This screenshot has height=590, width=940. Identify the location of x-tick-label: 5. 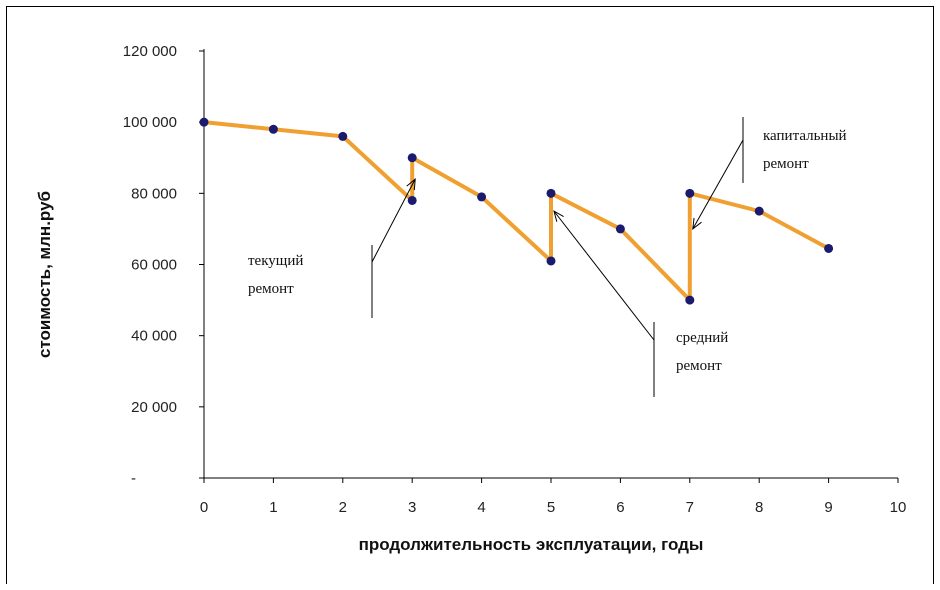
(551, 507).